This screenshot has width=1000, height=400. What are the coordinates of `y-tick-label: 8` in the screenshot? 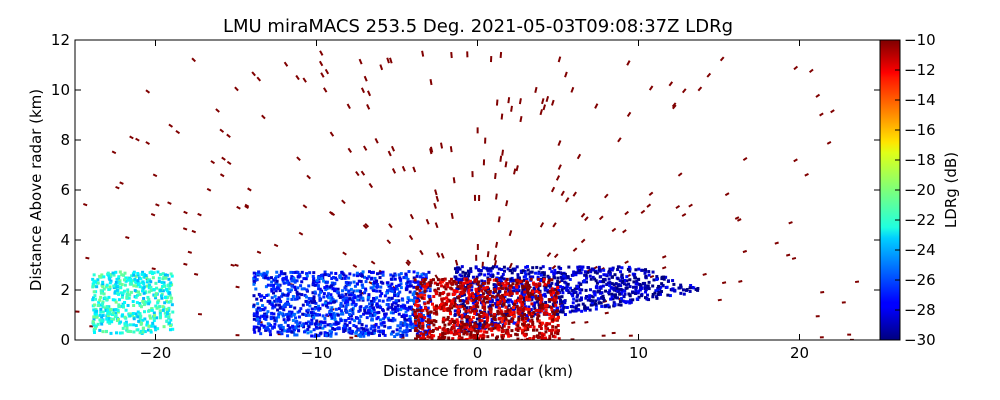 It's located at (65, 140).